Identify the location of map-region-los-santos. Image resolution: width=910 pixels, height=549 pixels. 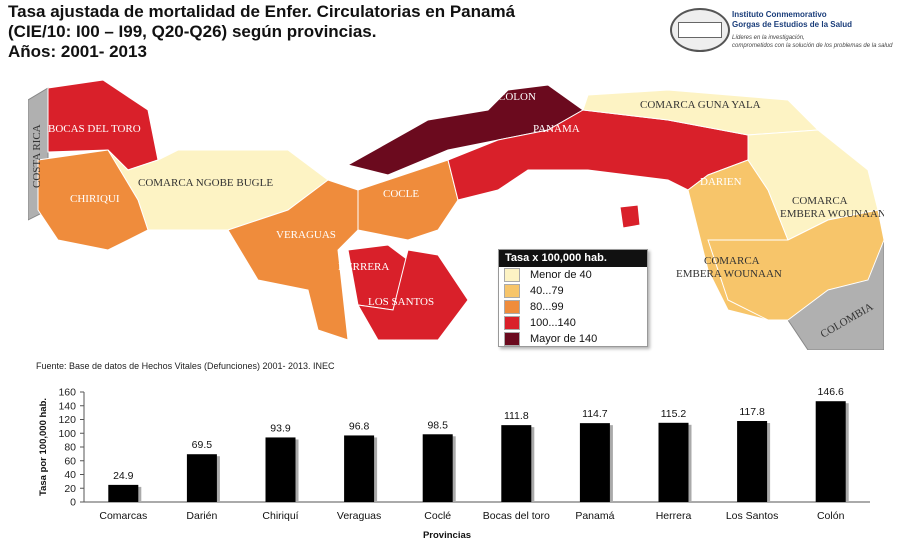
(413, 295).